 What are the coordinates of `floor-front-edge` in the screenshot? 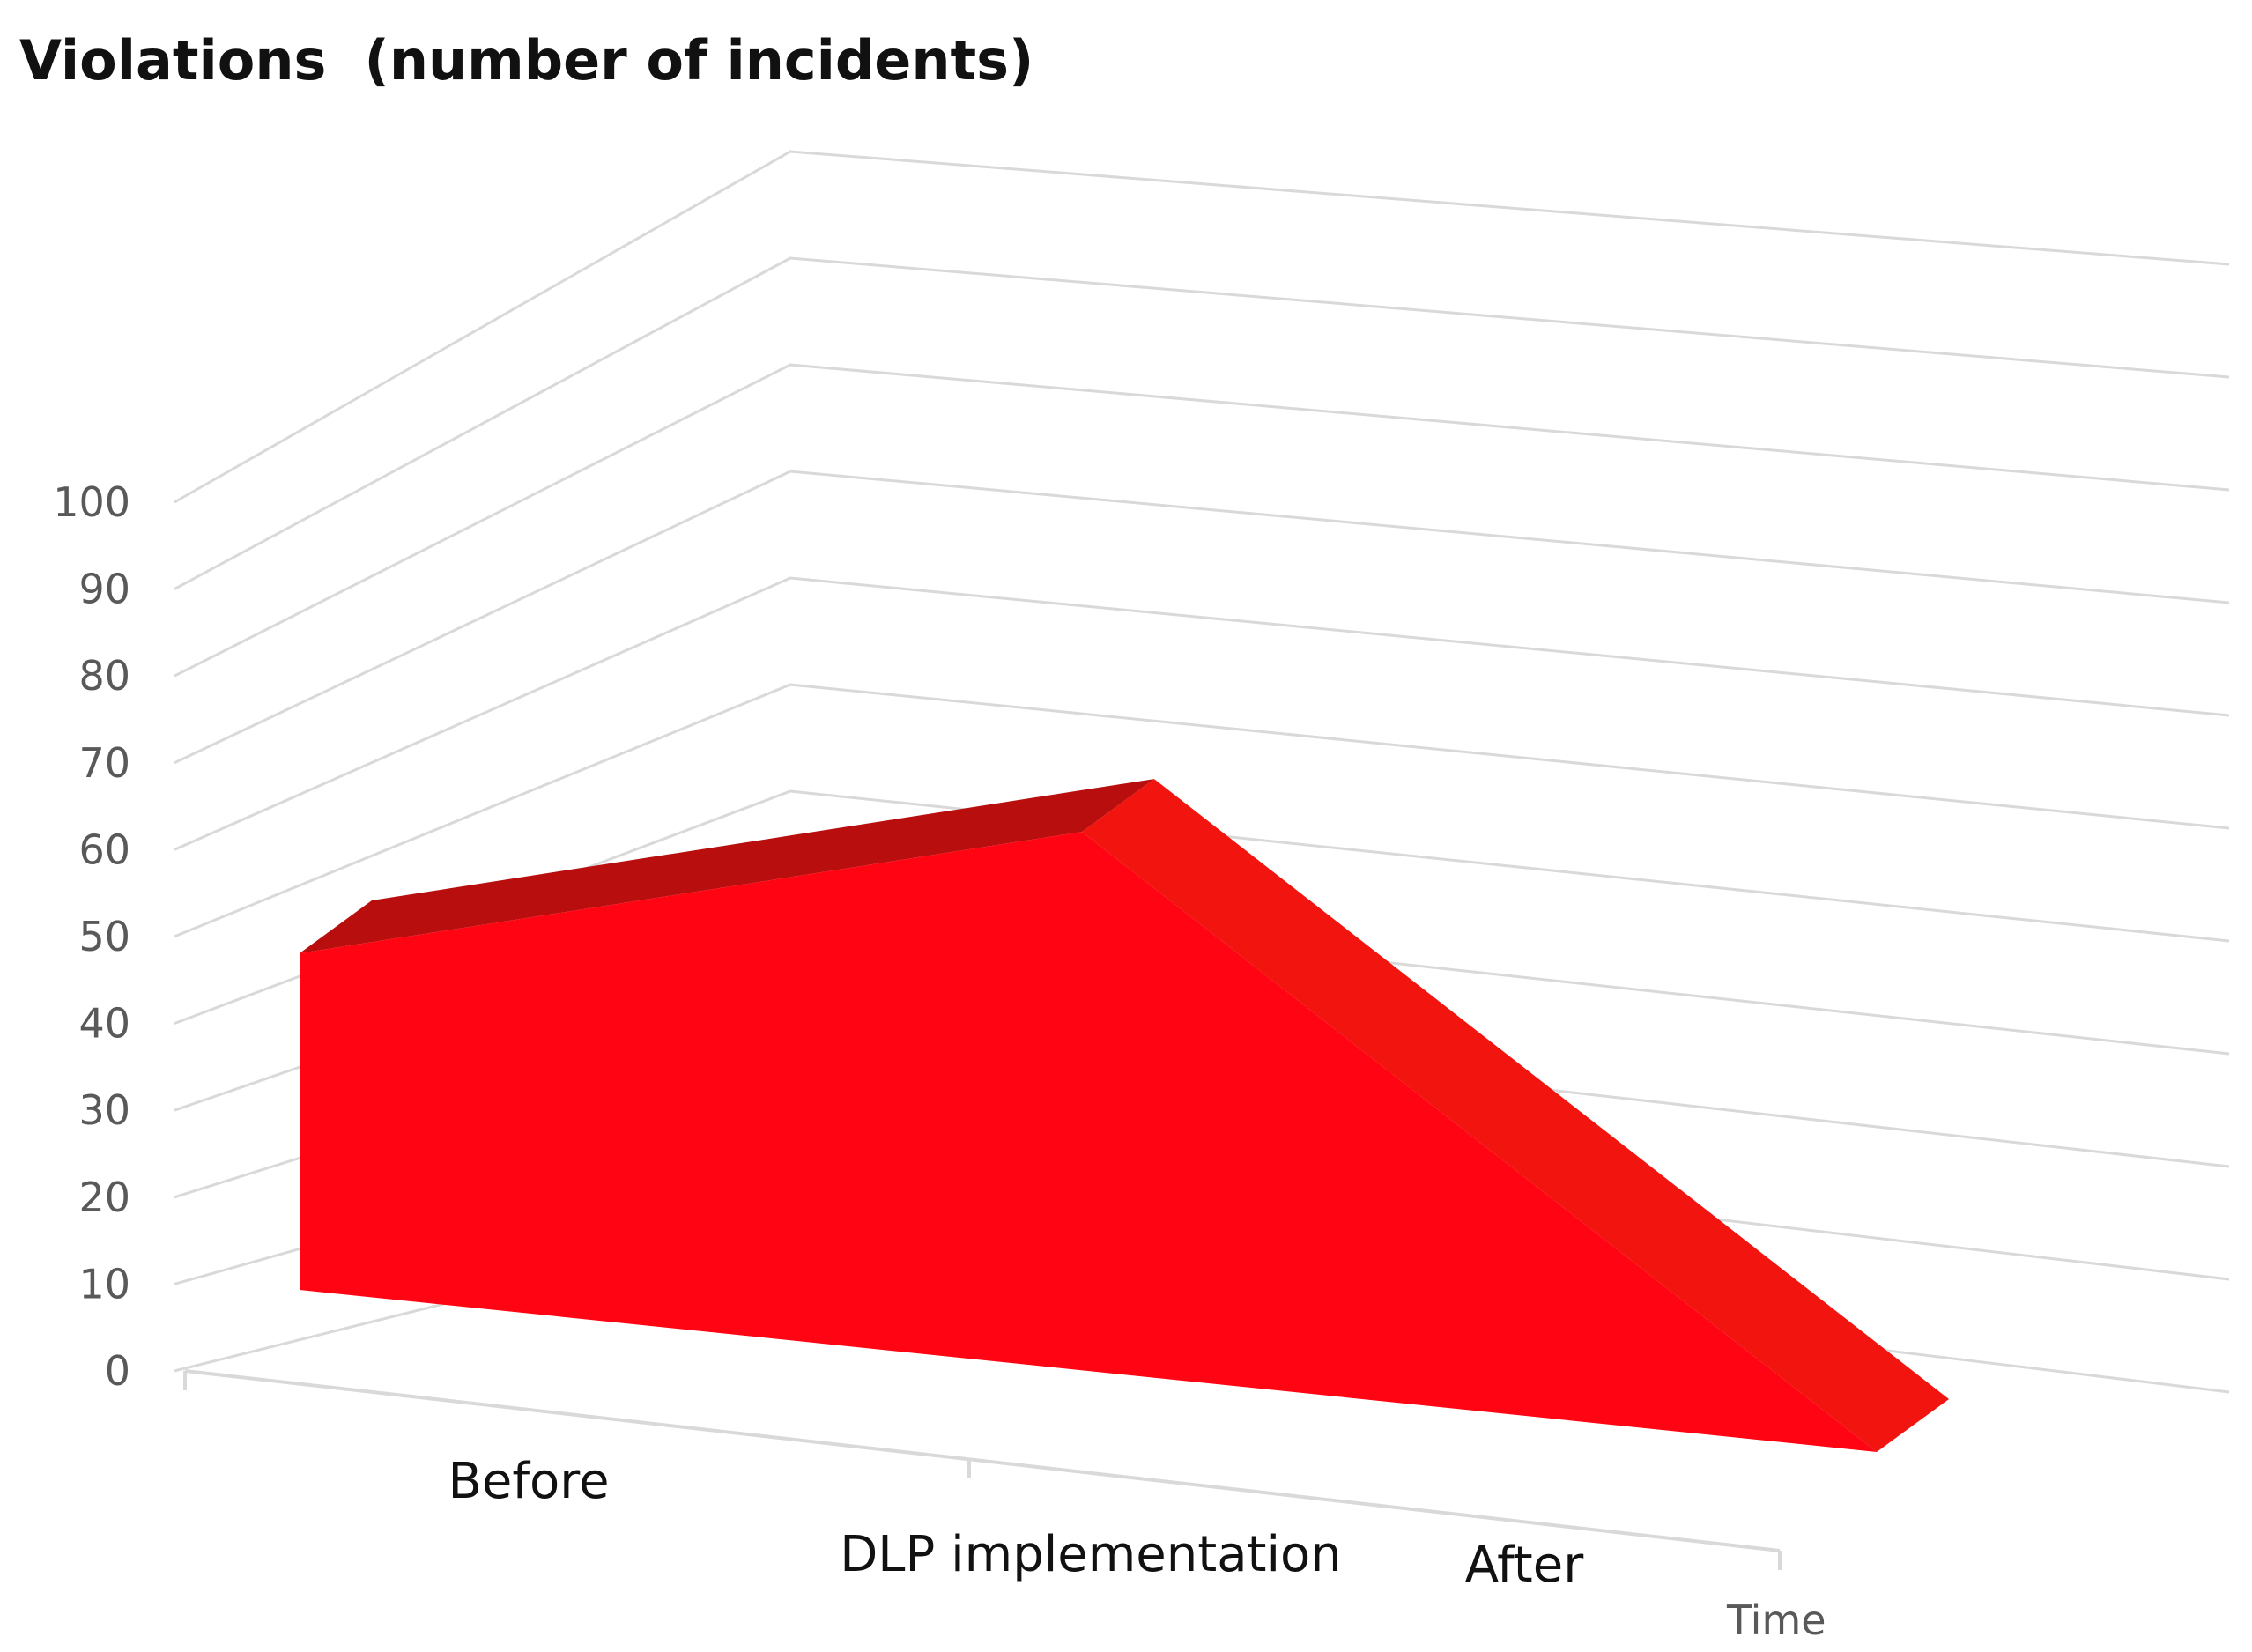 It's located at (982, 1461).